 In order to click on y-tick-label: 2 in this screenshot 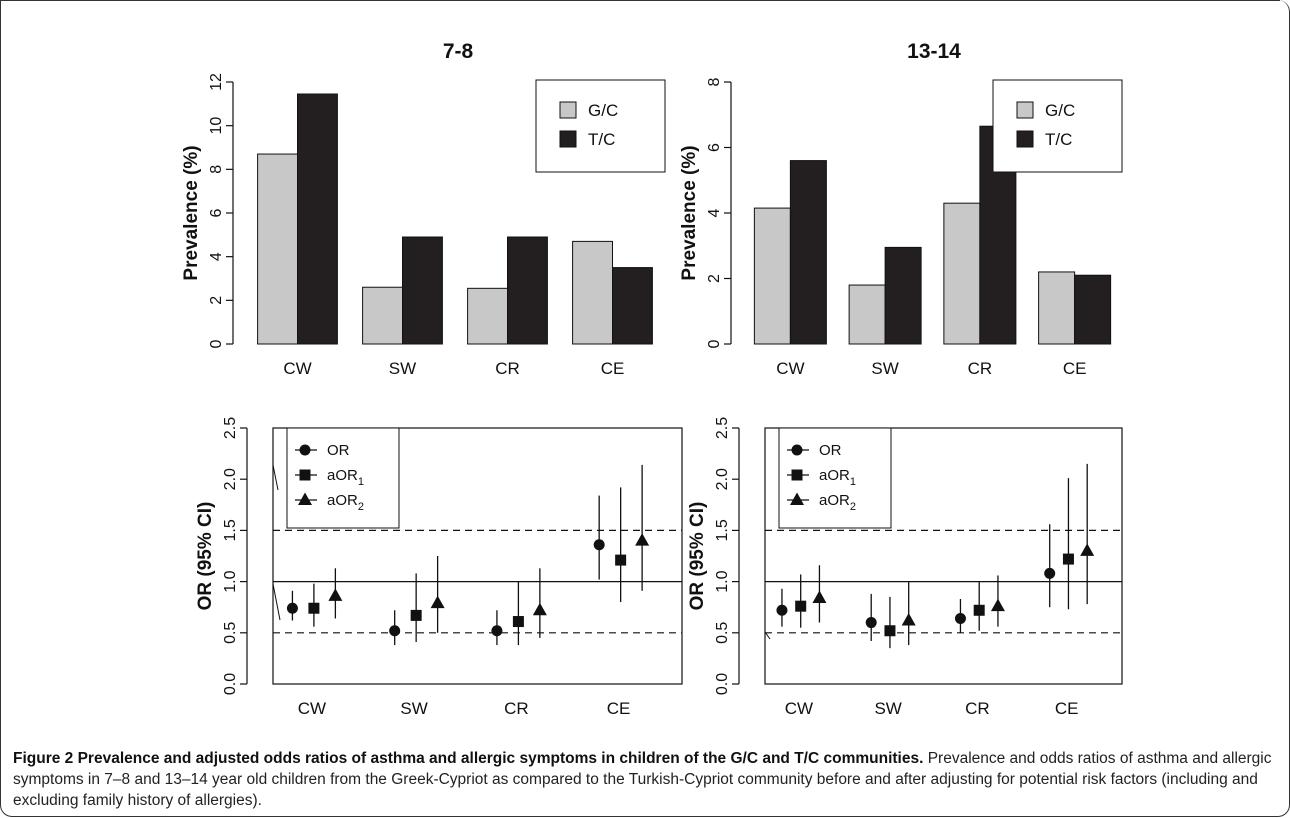, I will do `click(216, 300)`.